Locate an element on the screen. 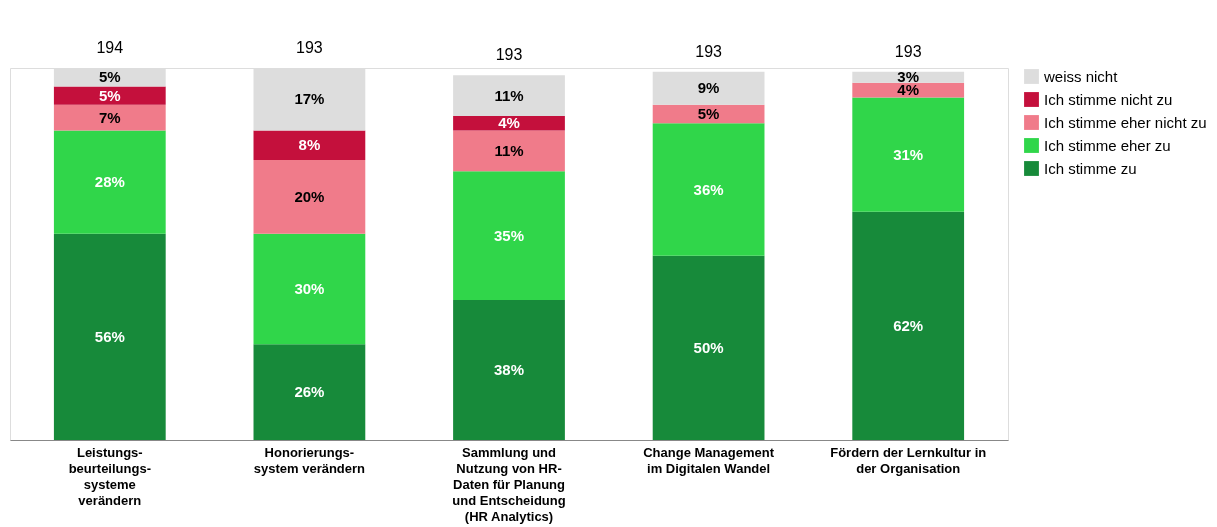  data-label: 56% is located at coordinates (109, 336).